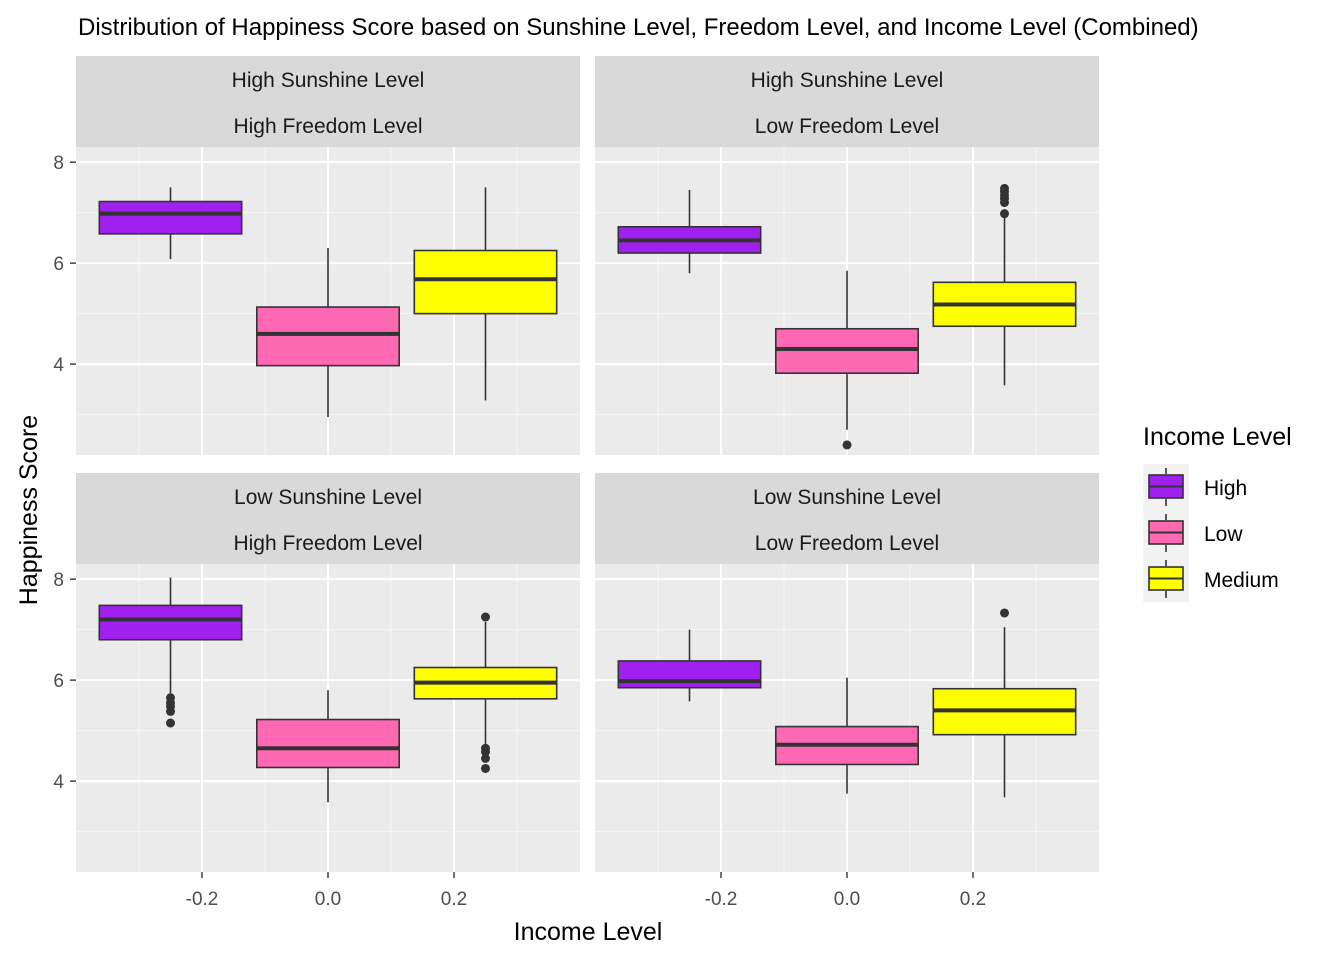  I want to click on legend-label: Low, so click(1223, 534).